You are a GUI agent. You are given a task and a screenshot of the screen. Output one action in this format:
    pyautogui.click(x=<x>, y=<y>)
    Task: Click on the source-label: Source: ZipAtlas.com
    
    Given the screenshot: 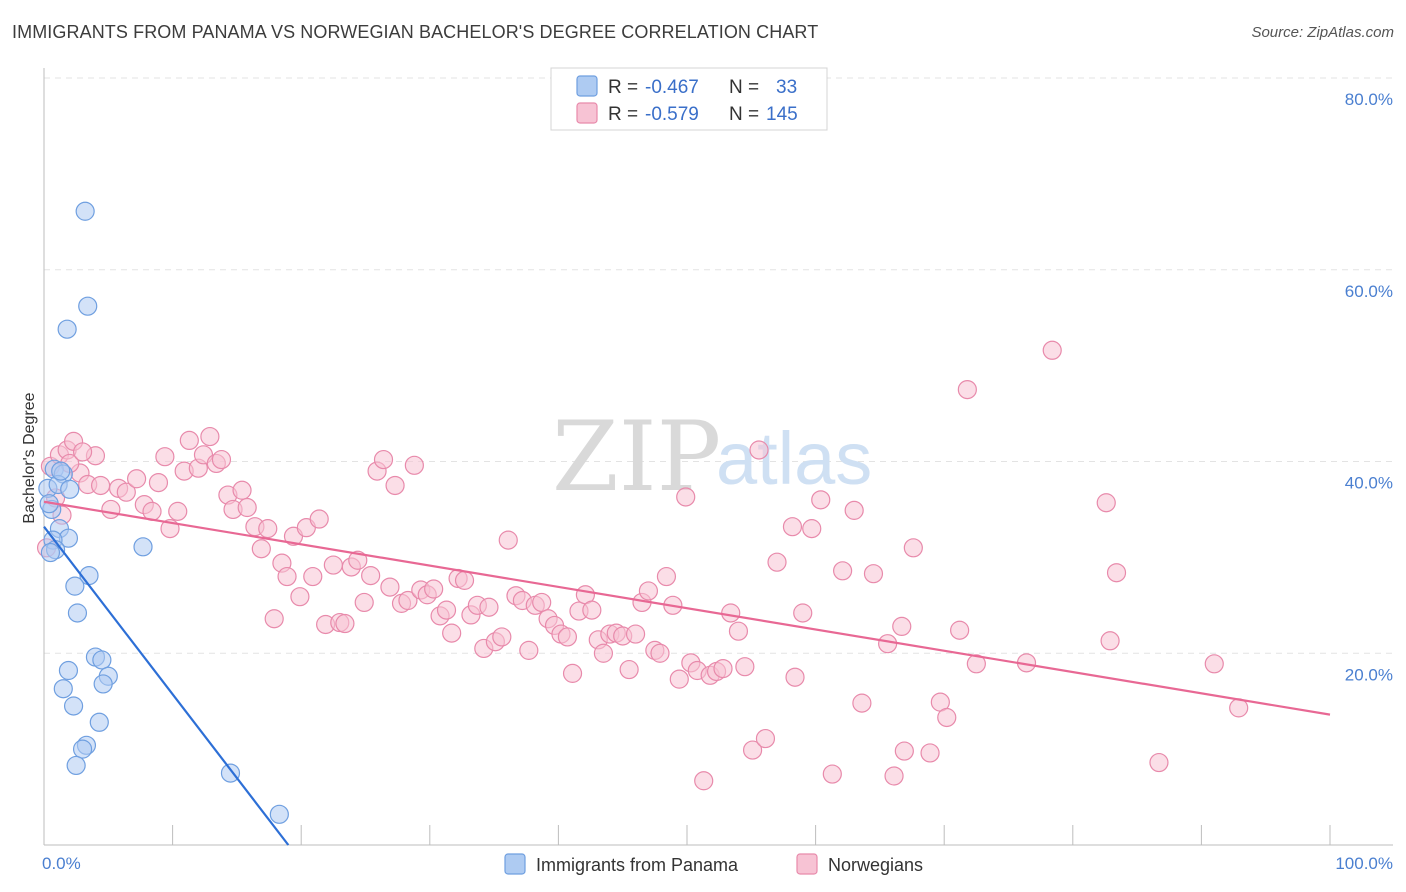 What is the action you would take?
    pyautogui.click(x=1322, y=32)
    